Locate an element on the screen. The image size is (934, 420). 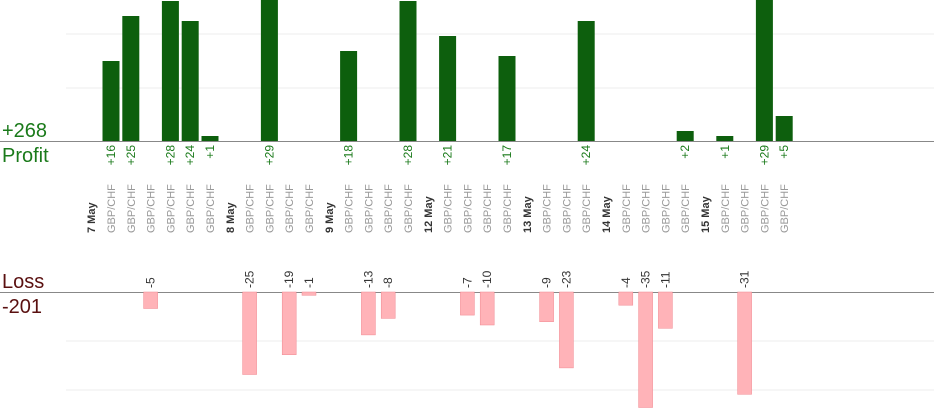
loss-label: Loss is located at coordinates (23, 282).